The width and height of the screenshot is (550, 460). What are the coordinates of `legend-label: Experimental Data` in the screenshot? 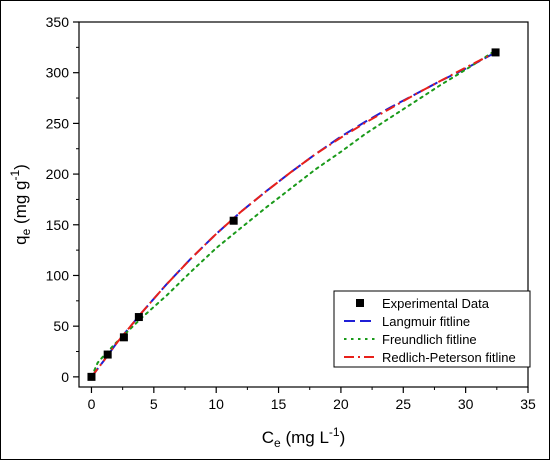 It's located at (436, 303).